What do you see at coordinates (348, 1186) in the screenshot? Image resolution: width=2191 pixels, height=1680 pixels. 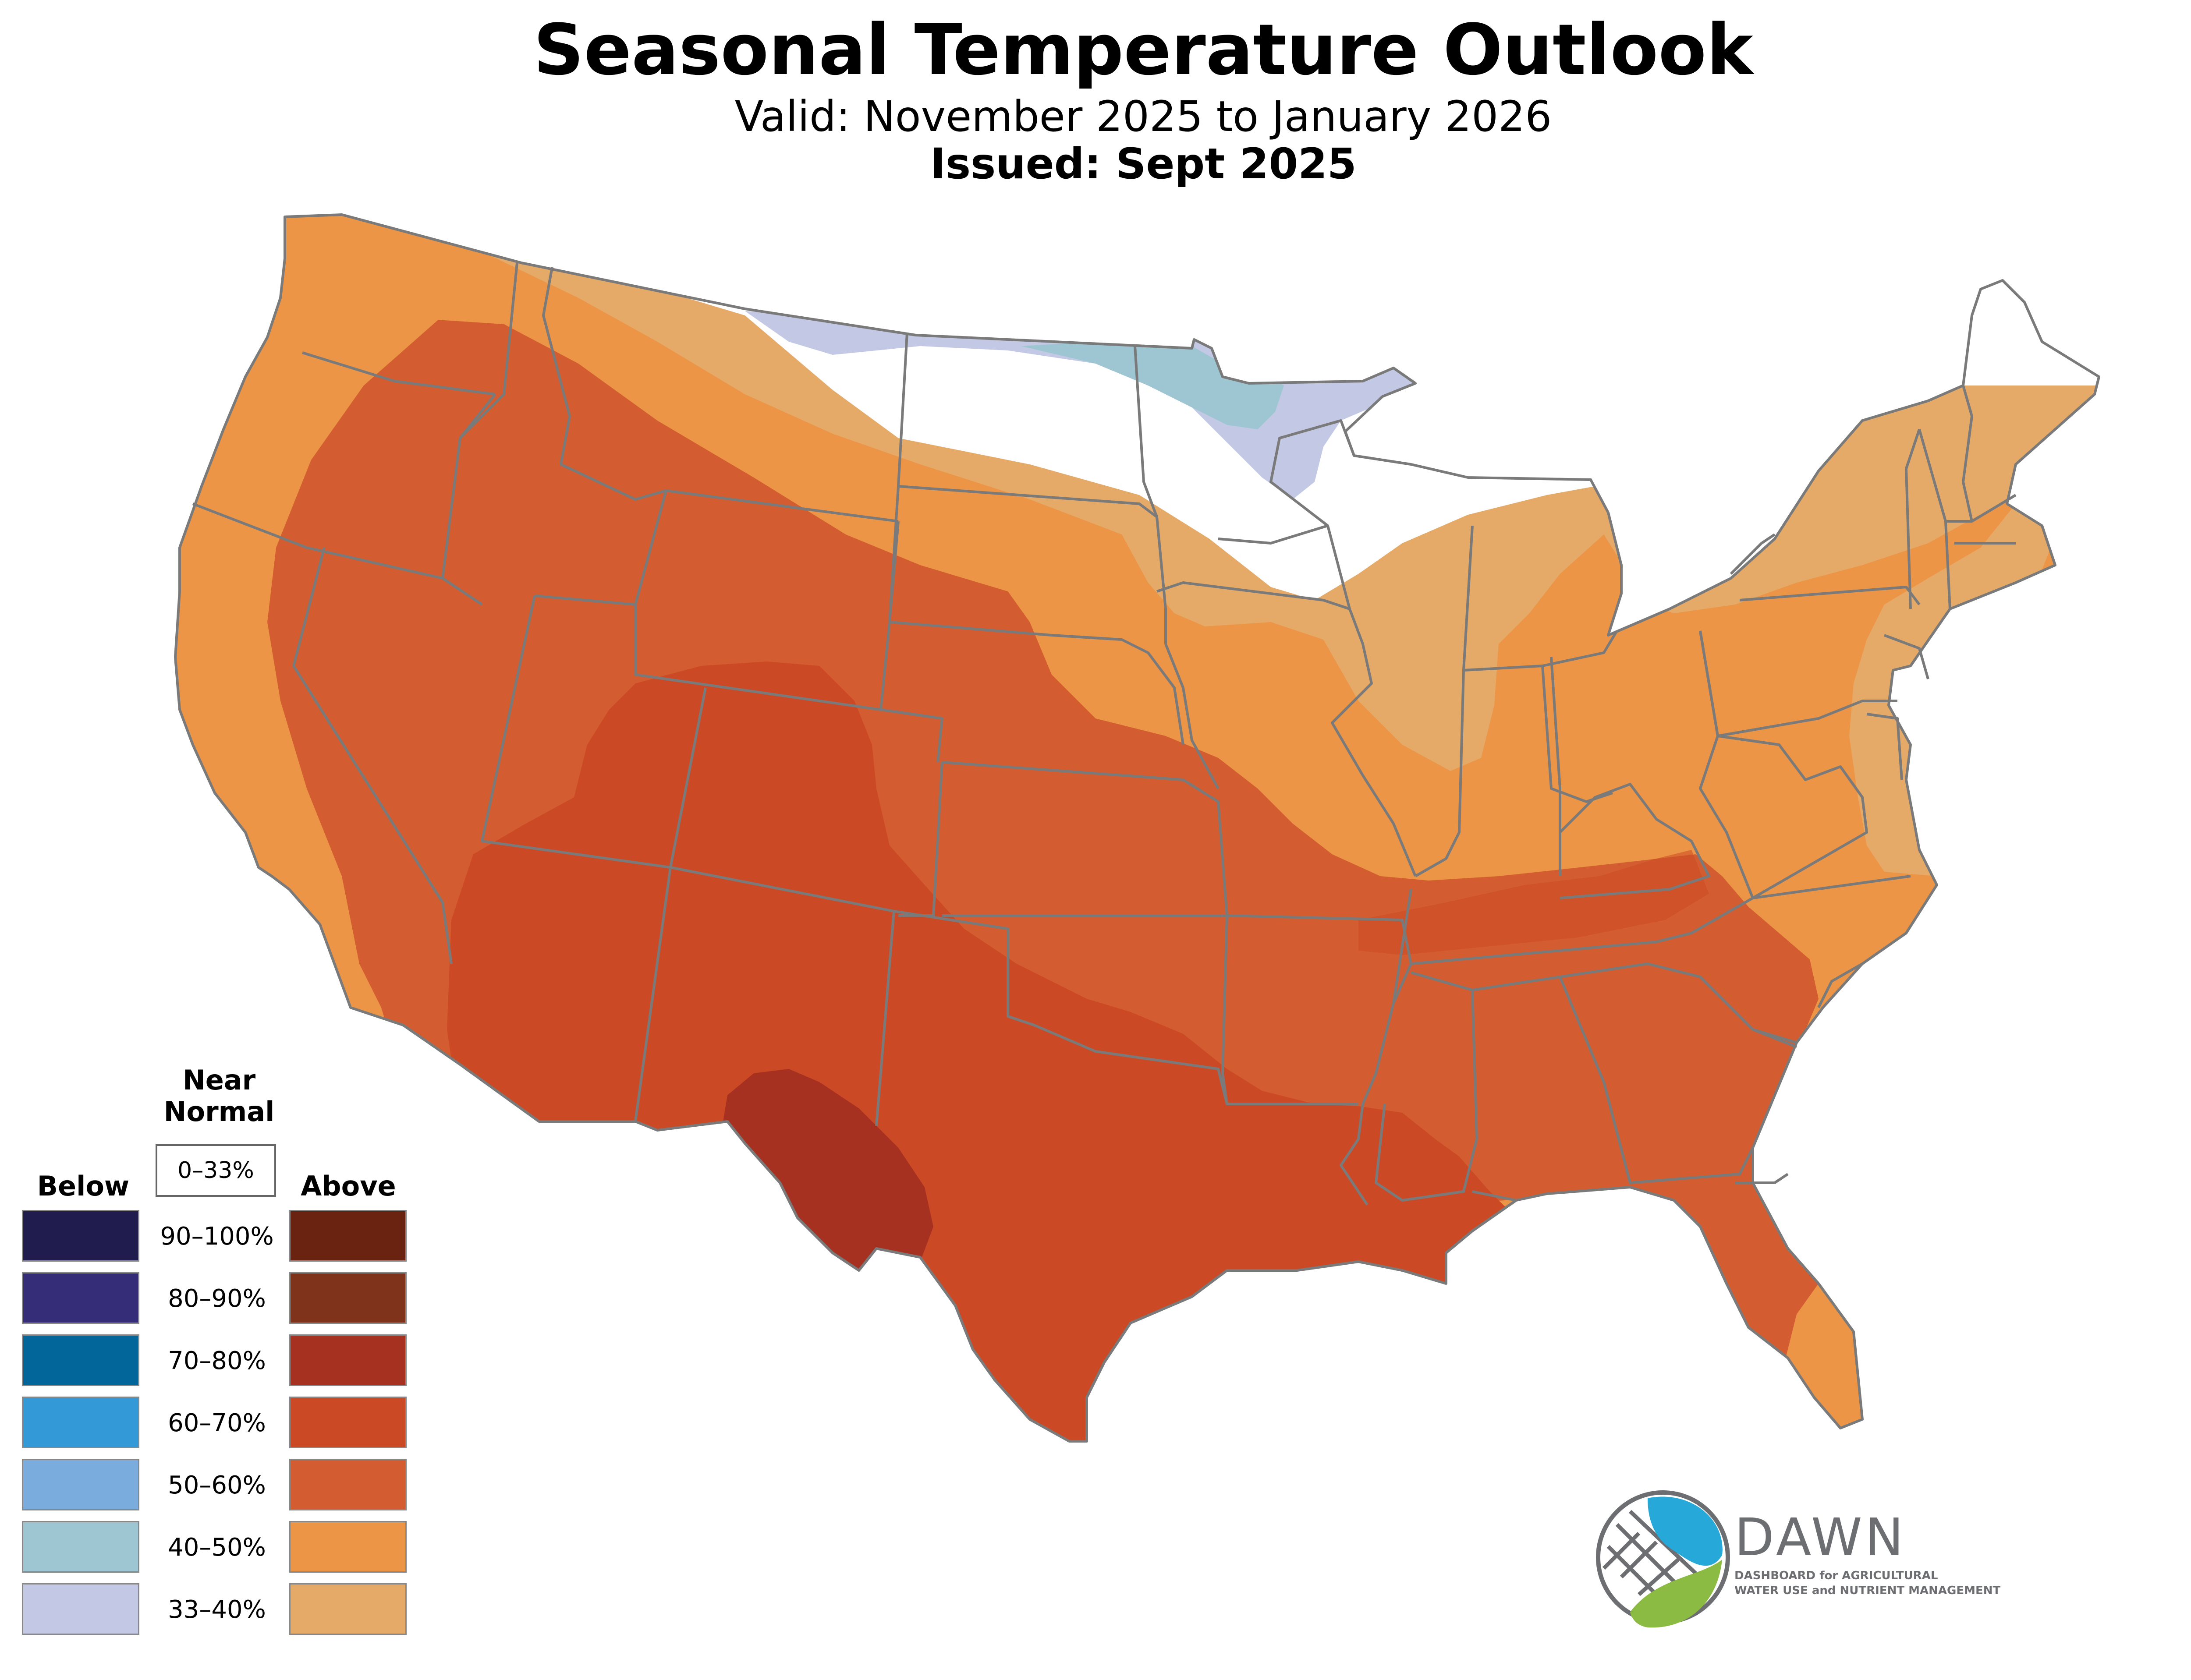 I see `legend-above-heading: Above` at bounding box center [348, 1186].